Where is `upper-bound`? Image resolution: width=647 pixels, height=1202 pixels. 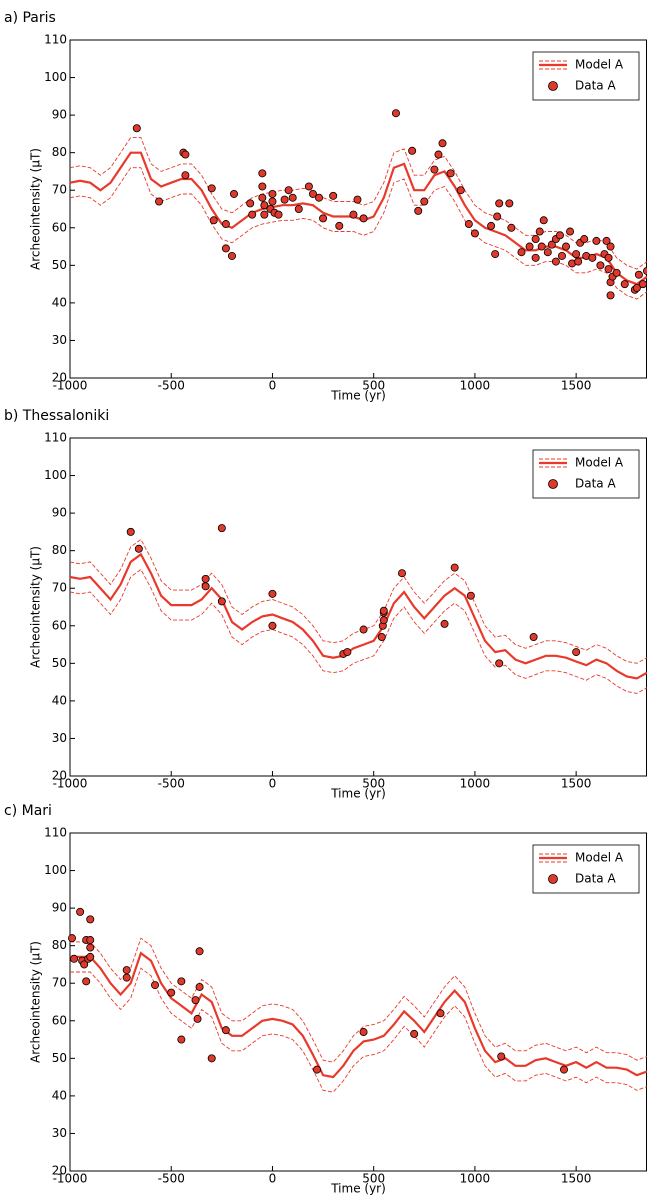 upper-bound is located at coordinates (358, 601).